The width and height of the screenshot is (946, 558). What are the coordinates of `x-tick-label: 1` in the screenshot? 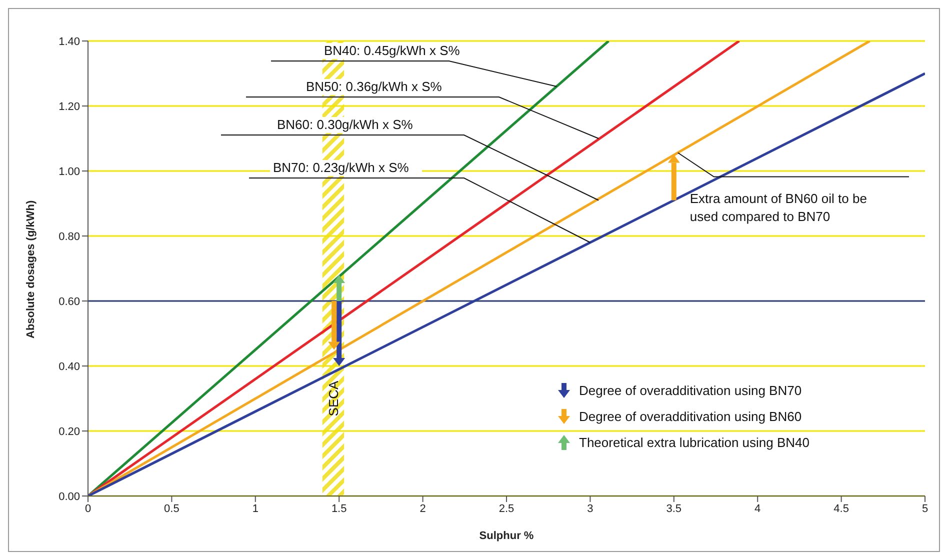 It's located at (255, 508).